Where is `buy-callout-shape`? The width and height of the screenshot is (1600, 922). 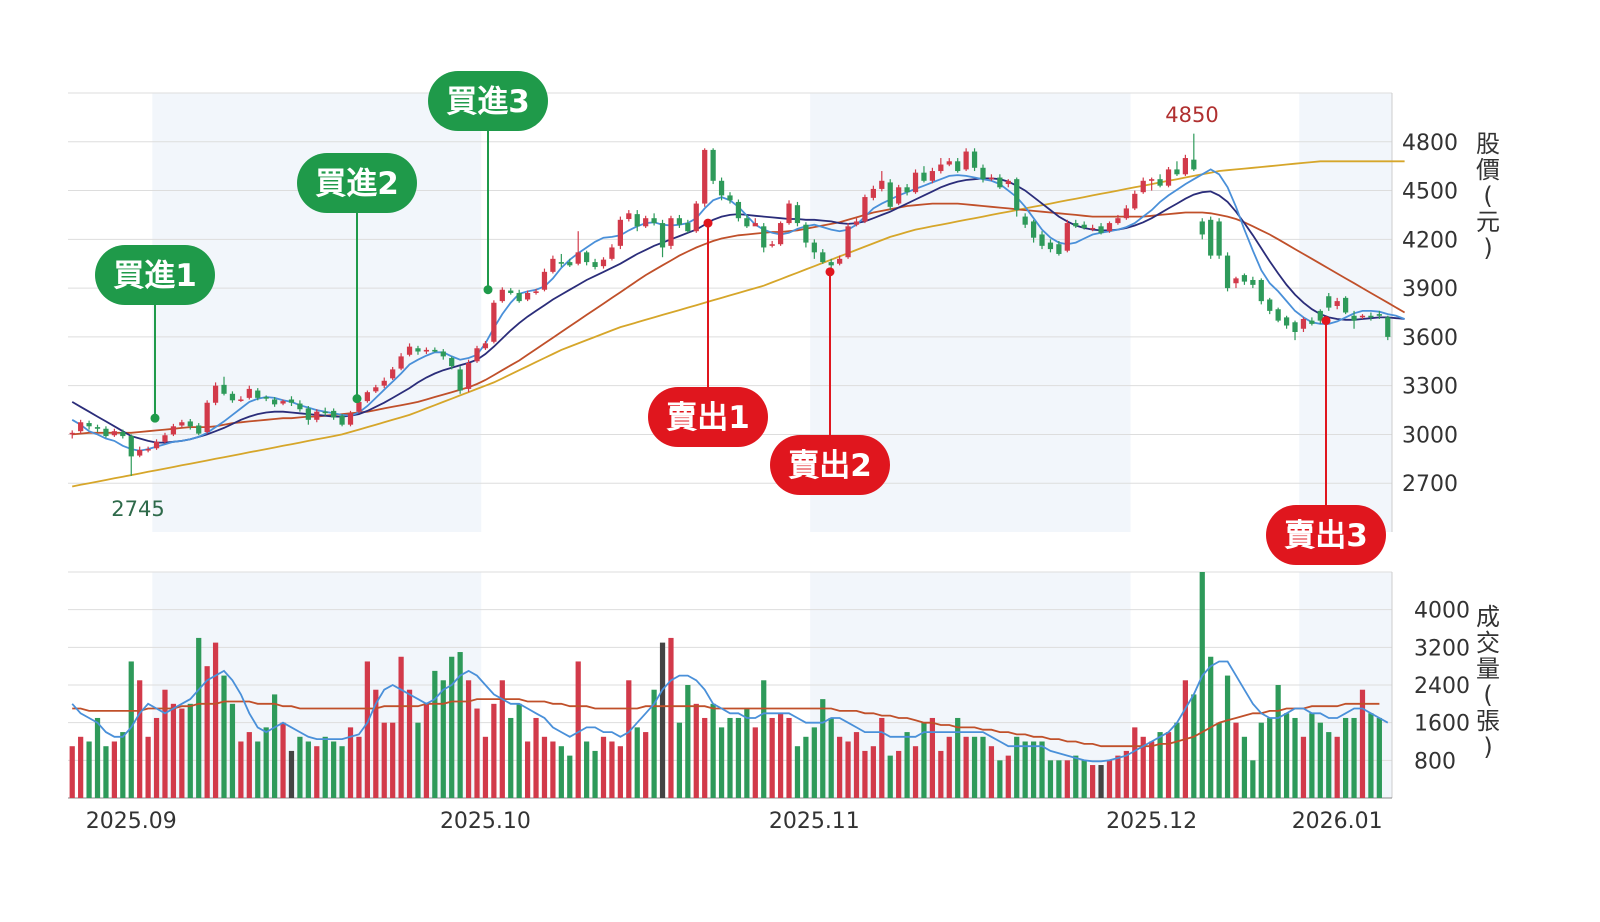
buy-callout-shape is located at coordinates (488, 101).